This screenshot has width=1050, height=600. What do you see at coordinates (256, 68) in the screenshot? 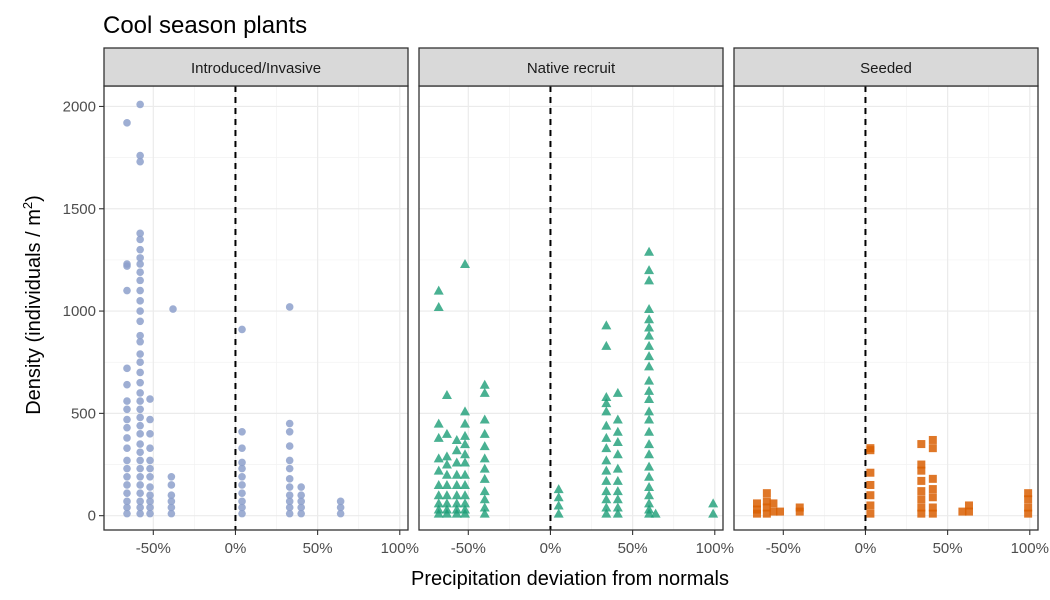
I see `panel-strip-label: Introduced/Invasive` at bounding box center [256, 68].